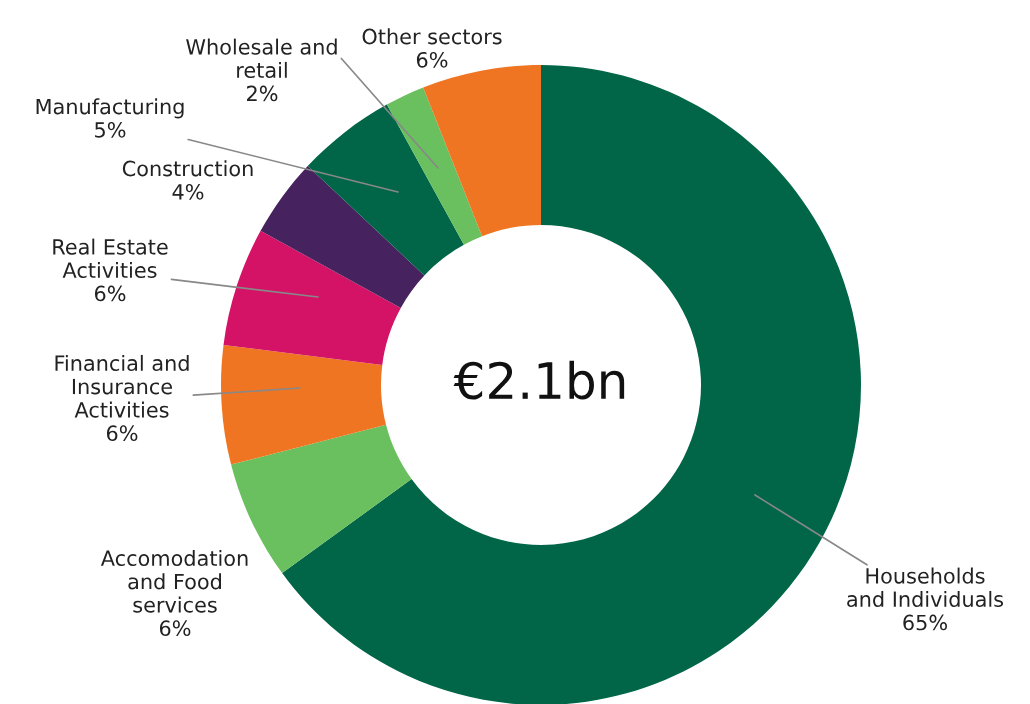 Image resolution: width=1030 pixels, height=704 pixels. What do you see at coordinates (110, 258) in the screenshot?
I see `slice-label: Real Estate Activities` at bounding box center [110, 258].